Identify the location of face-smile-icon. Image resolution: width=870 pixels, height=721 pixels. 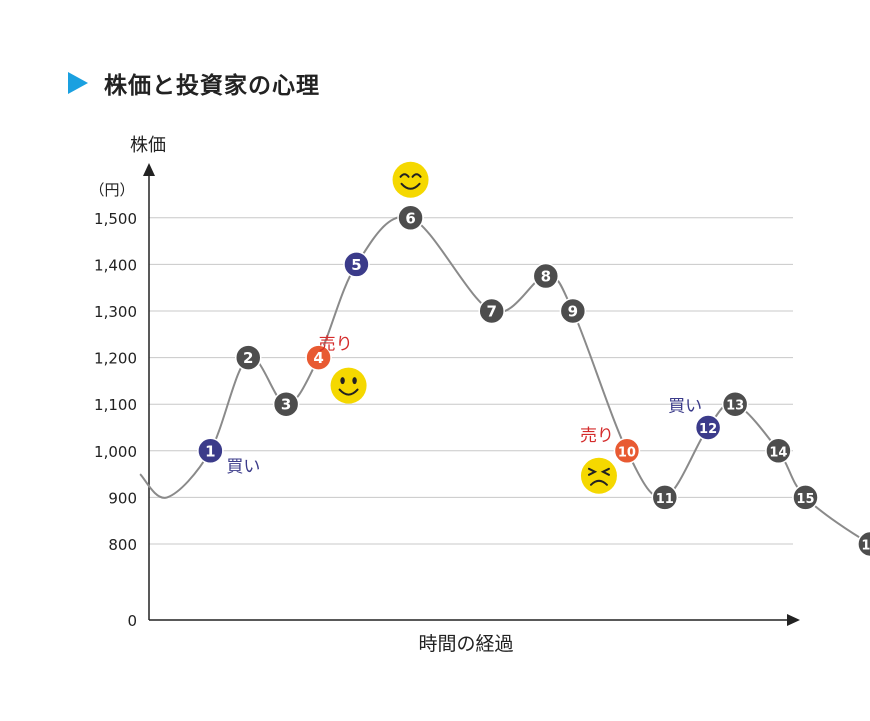
(348, 385).